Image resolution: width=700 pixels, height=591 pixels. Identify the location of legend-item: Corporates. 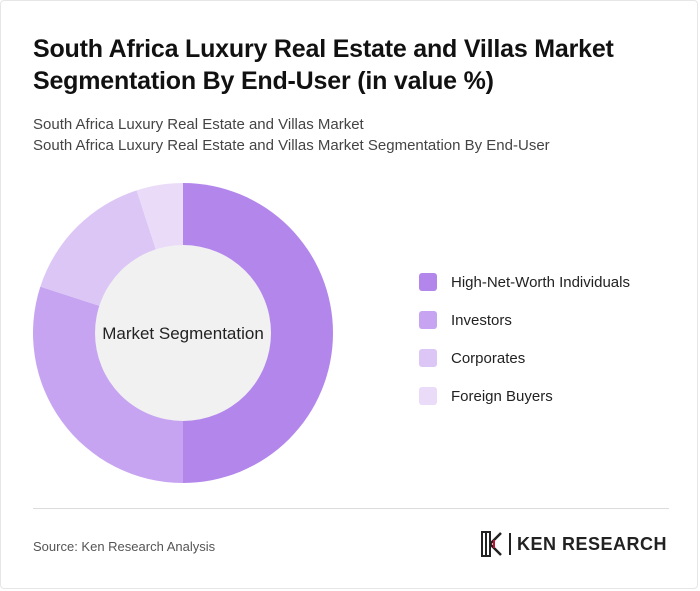
(524, 358).